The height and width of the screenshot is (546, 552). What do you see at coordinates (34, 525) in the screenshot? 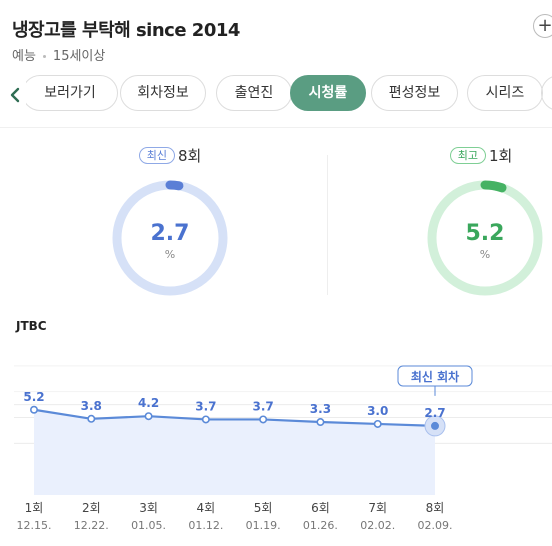
I see `x-tick-date: 12.15.` at bounding box center [34, 525].